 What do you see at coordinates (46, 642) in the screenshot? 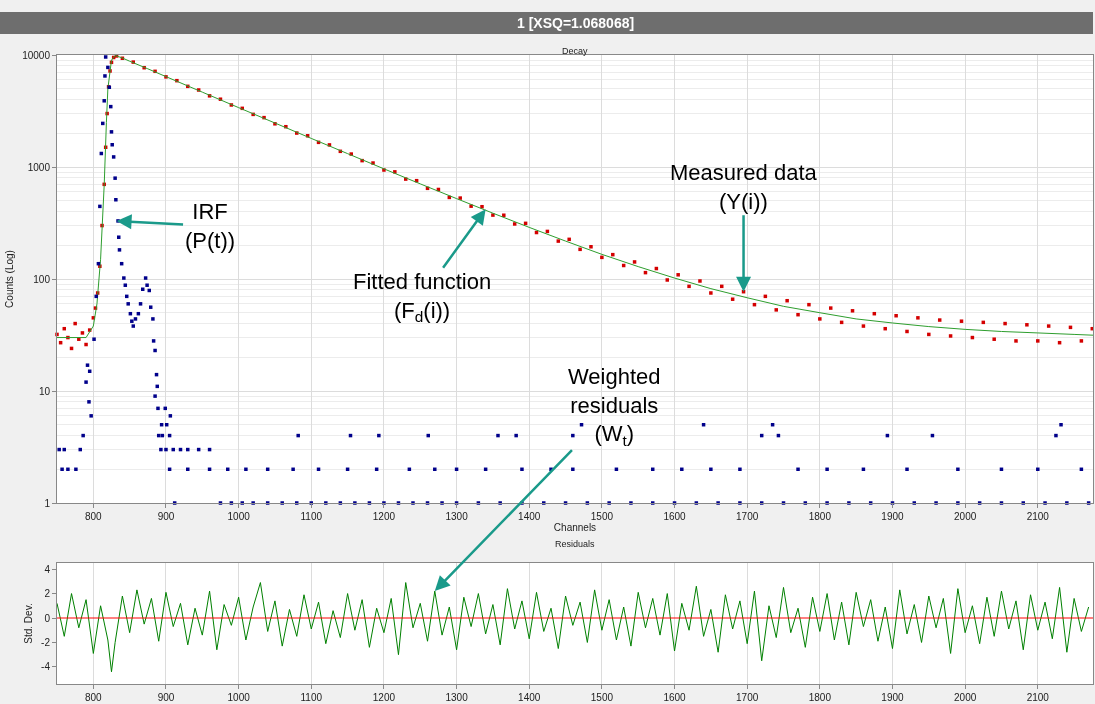
I see `y-tick-label: -2` at bounding box center [46, 642].